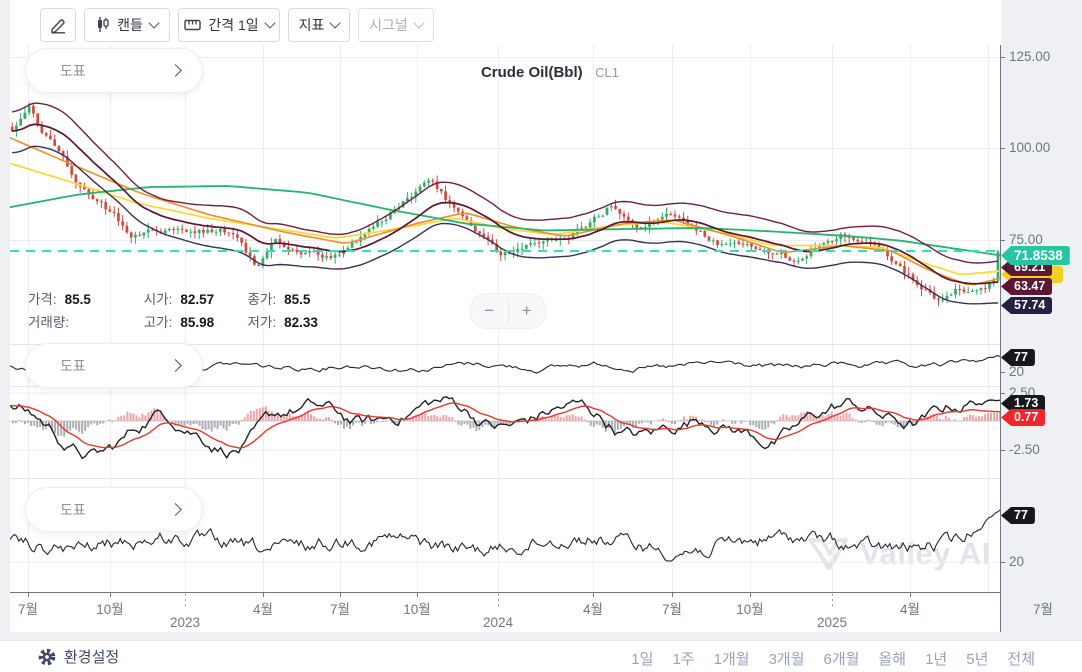  I want to click on price-tag: 57.74, so click(1027, 305).